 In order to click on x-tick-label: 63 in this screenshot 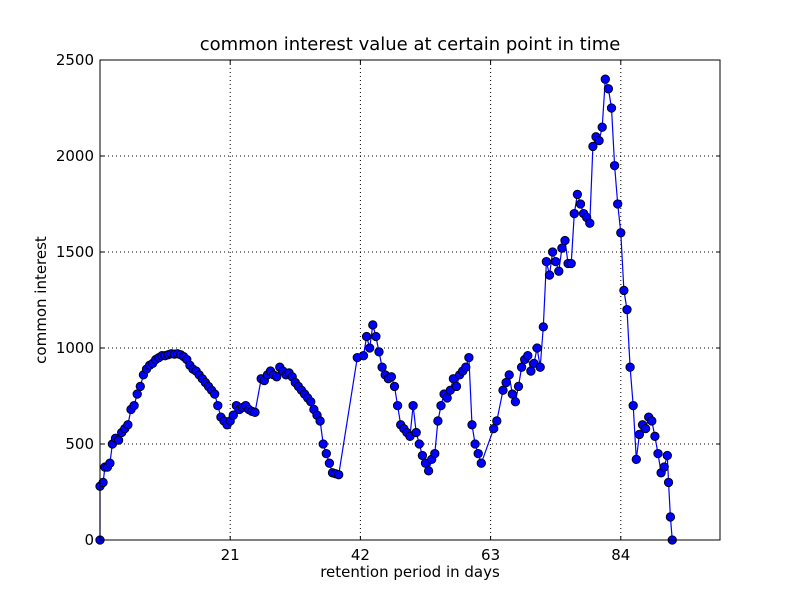, I will do `click(490, 555)`.